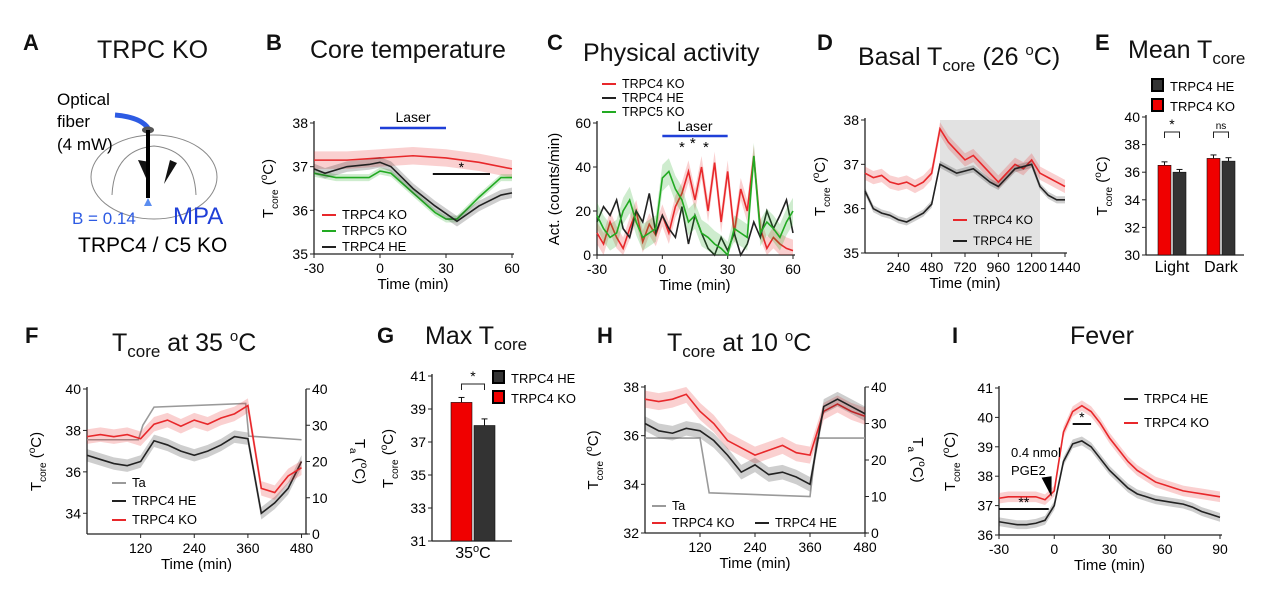 The height and width of the screenshot is (594, 1272). I want to click on legend: Ta TRPC4 HE TRPC4 KO, so click(154, 501).